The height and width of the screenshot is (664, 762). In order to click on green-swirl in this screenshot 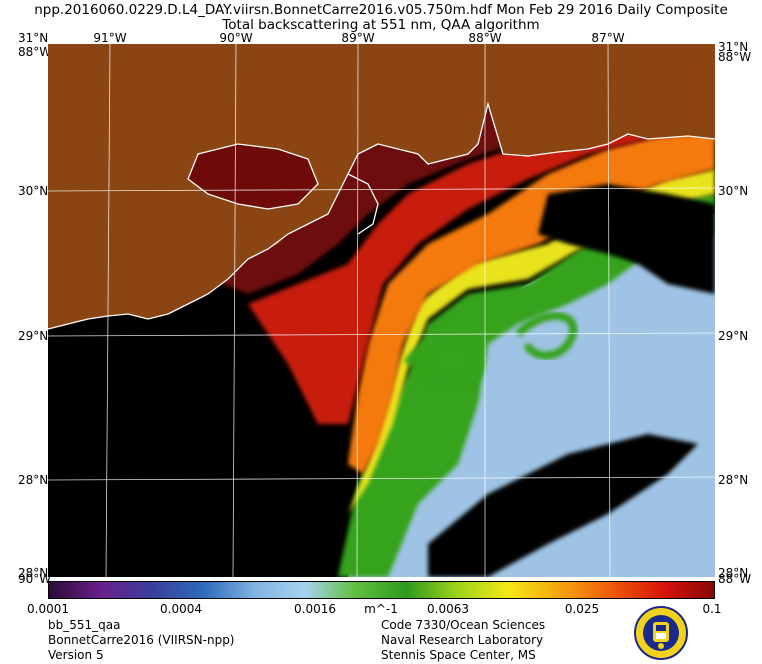, I will do `click(444, 360)`.